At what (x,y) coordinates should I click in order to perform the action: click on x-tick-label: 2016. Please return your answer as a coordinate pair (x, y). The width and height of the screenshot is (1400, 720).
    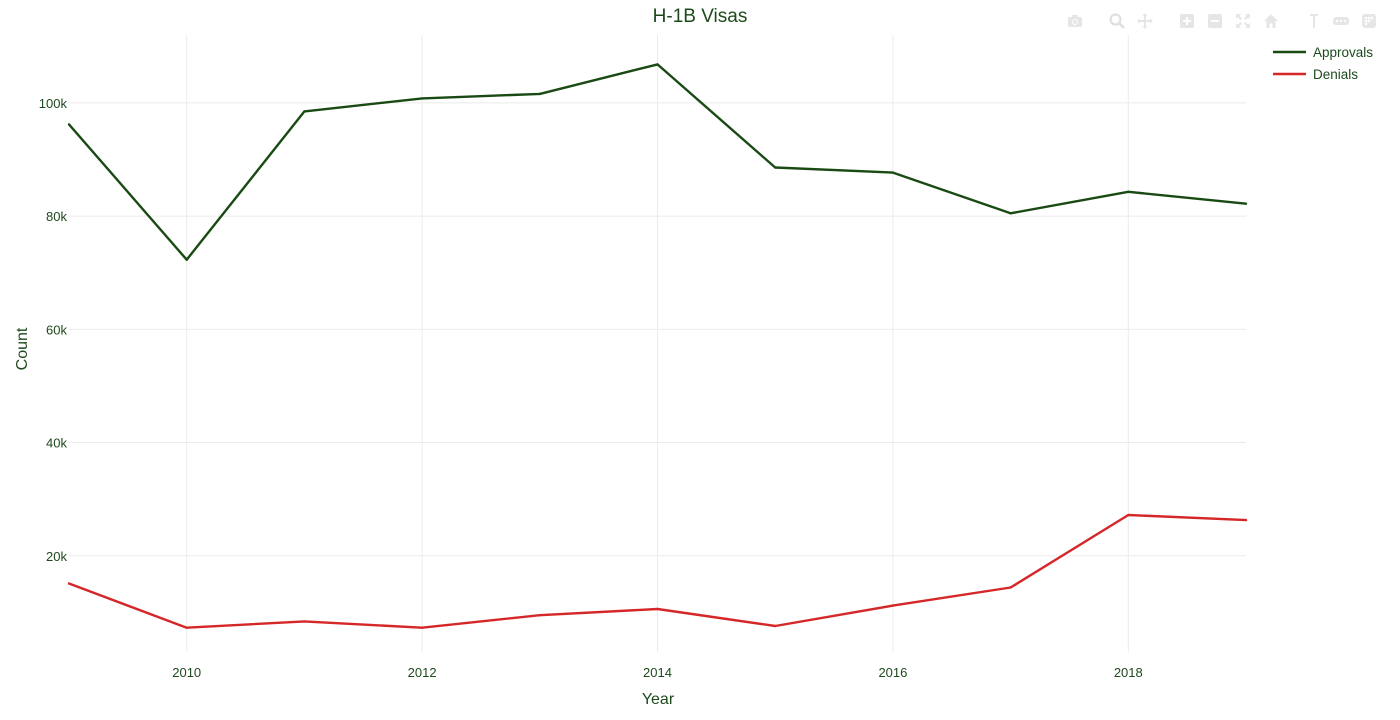
    Looking at the image, I should click on (892, 672).